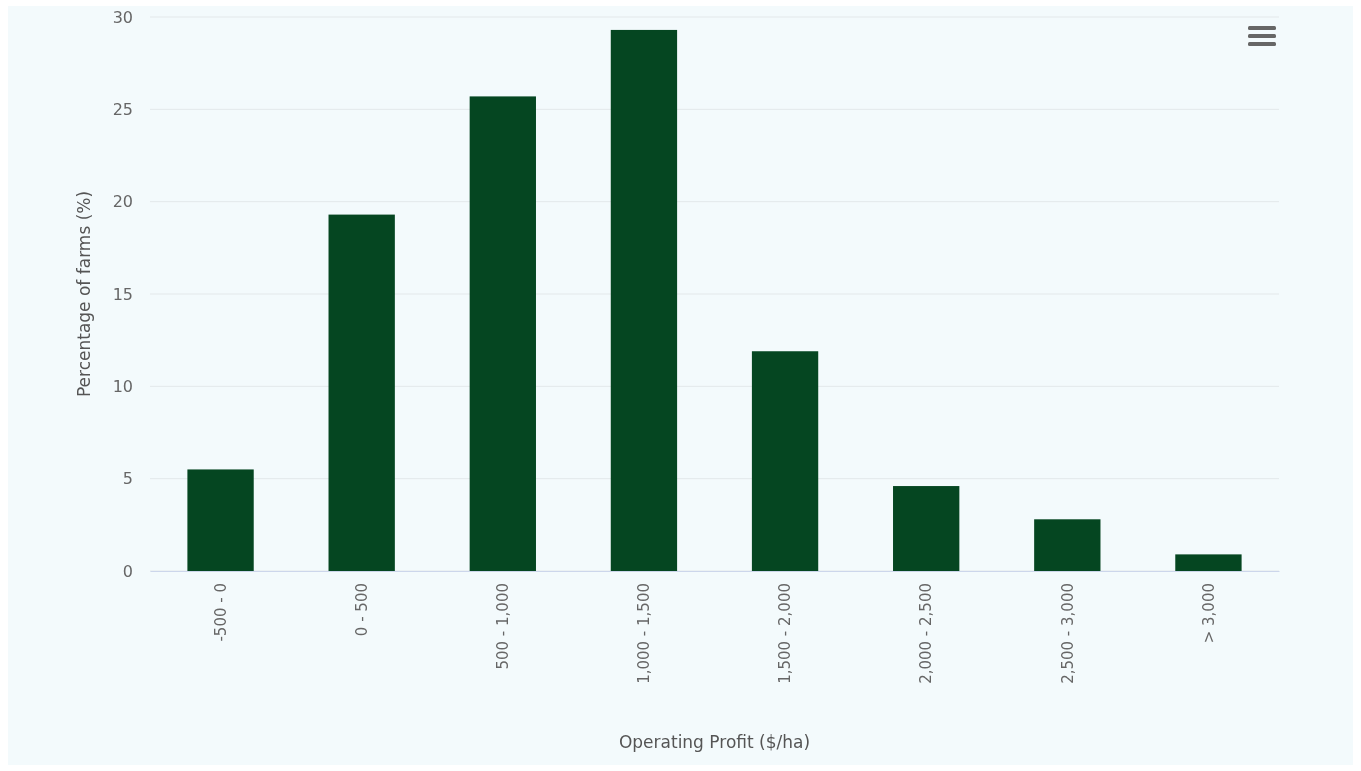 Image resolution: width=1361 pixels, height=771 pixels. What do you see at coordinates (122, 202) in the screenshot?
I see `y-tick-label: 20` at bounding box center [122, 202].